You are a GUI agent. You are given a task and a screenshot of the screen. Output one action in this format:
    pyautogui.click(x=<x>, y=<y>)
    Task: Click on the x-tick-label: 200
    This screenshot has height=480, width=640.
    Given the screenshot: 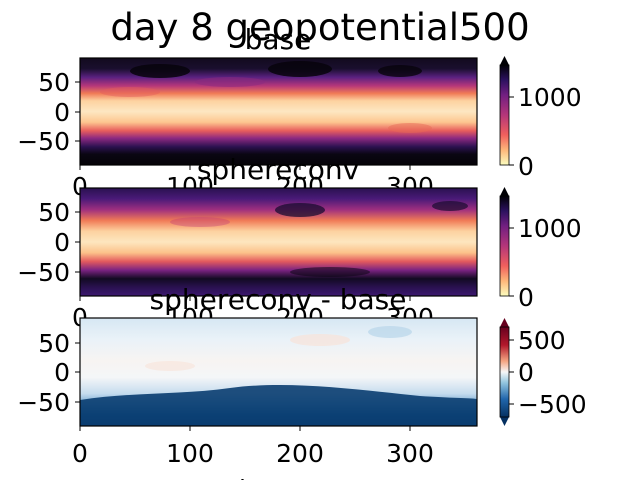 What is the action you would take?
    pyautogui.click(x=300, y=453)
    